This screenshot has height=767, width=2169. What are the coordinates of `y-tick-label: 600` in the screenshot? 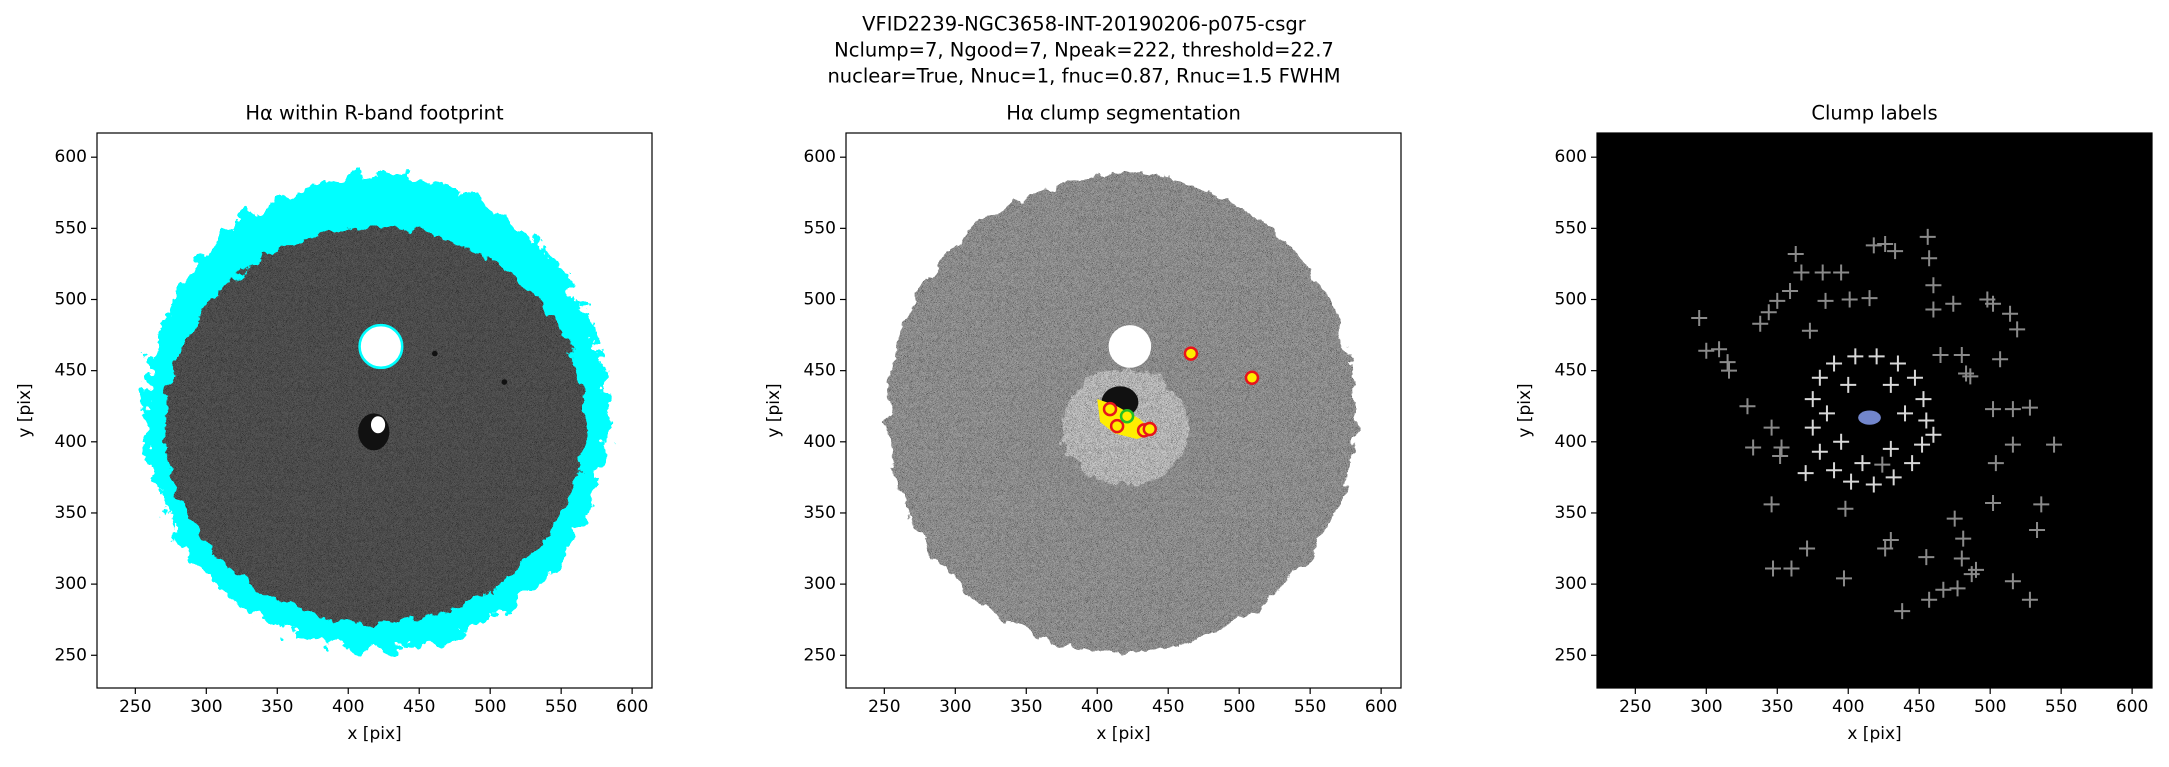 It's located at (1571, 157).